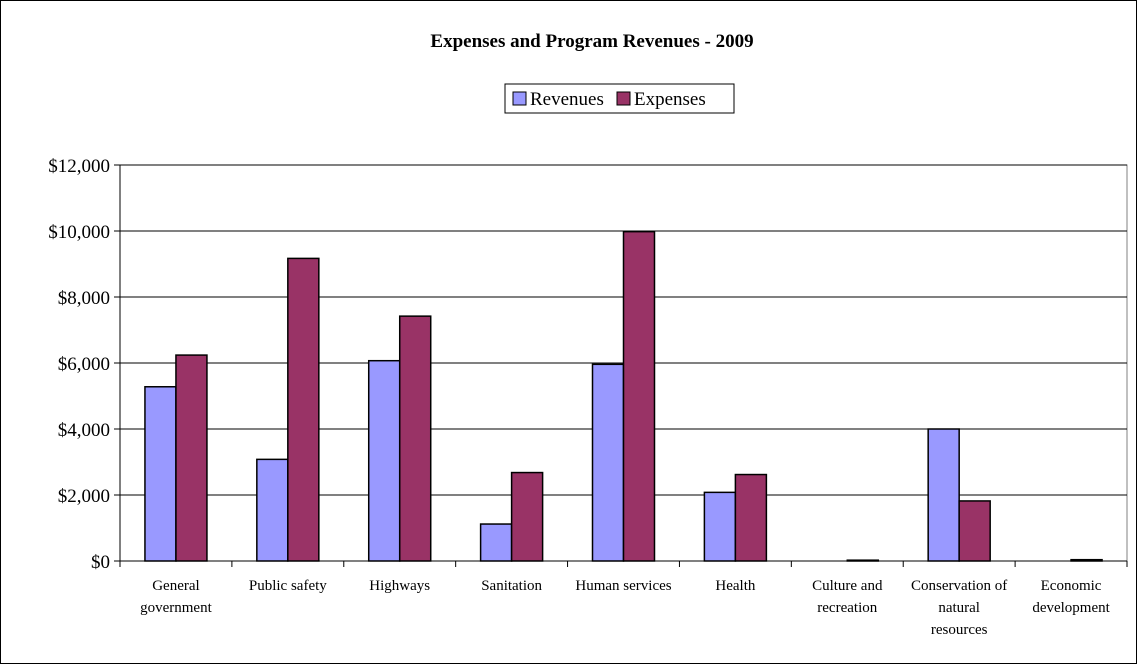 The width and height of the screenshot is (1137, 669). I want to click on legend-label-revenues: Revenues, so click(567, 99).